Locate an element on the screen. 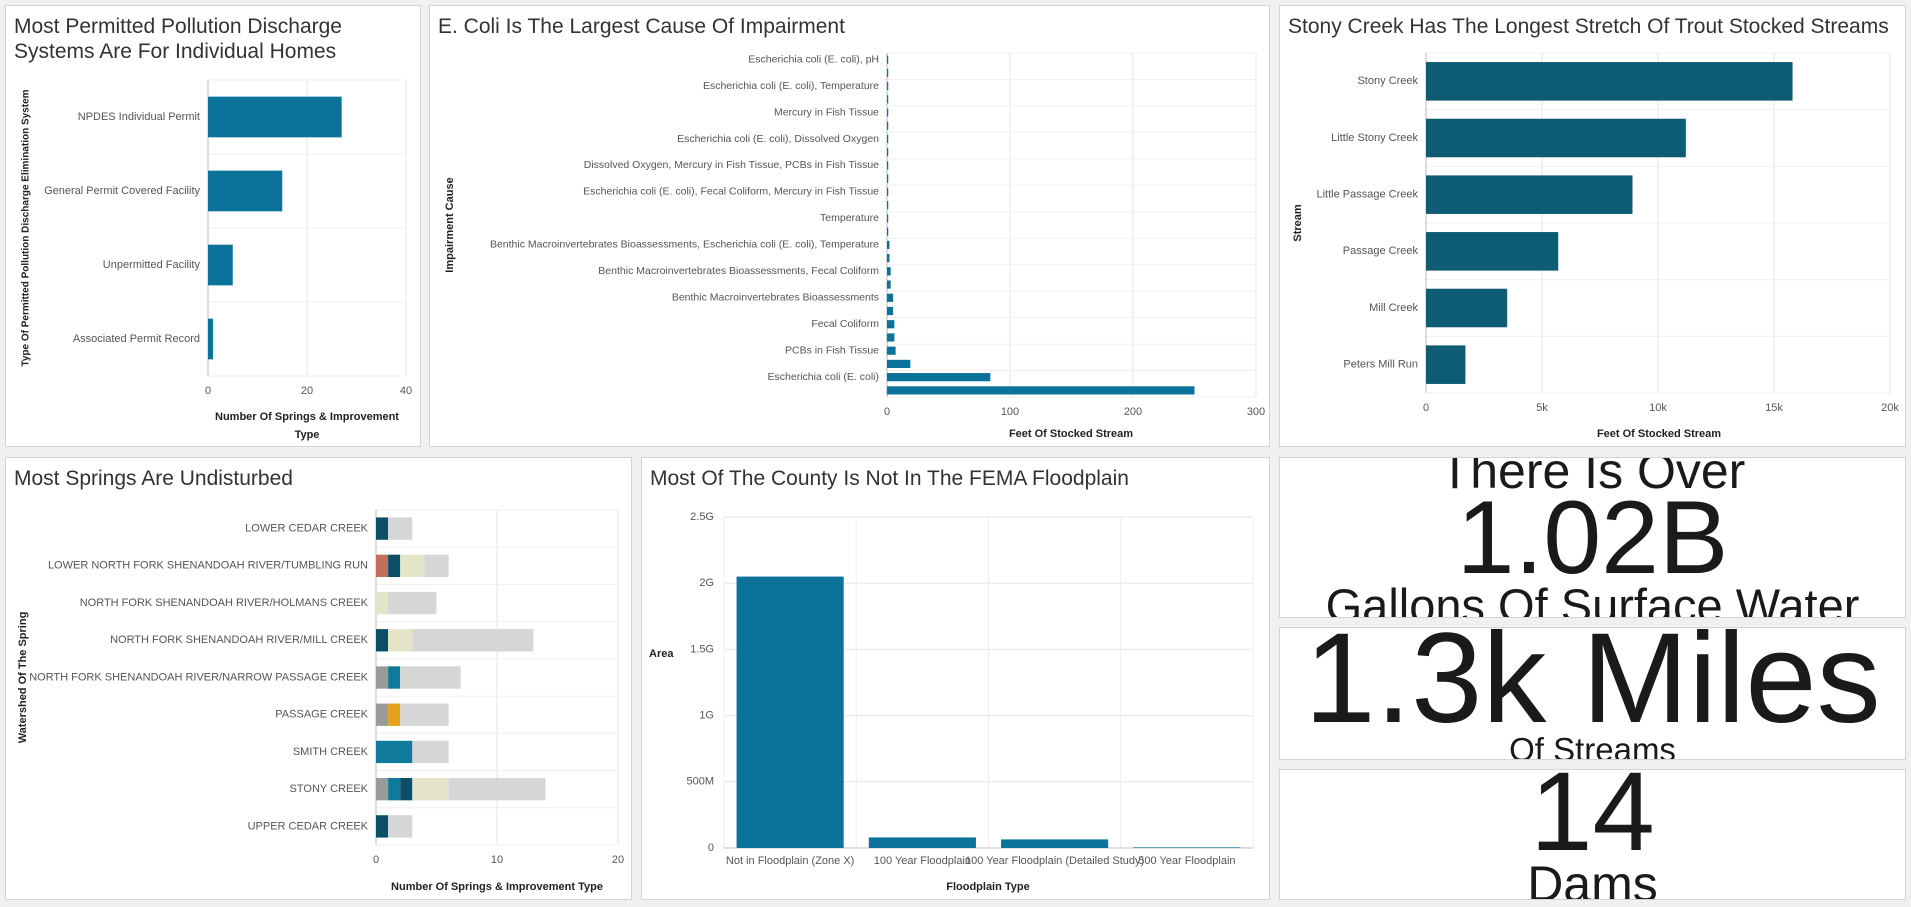 The width and height of the screenshot is (1911, 907). x-tick-label: 10 is located at coordinates (497, 860).